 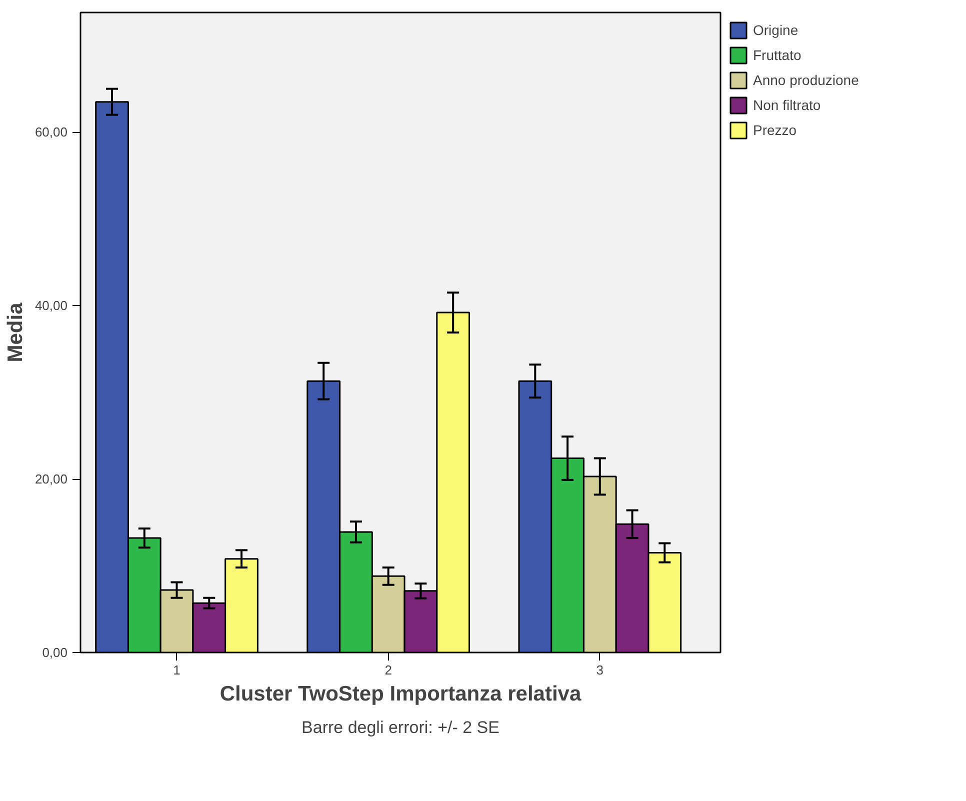 I want to click on legend-label: Prezzo, so click(x=775, y=130).